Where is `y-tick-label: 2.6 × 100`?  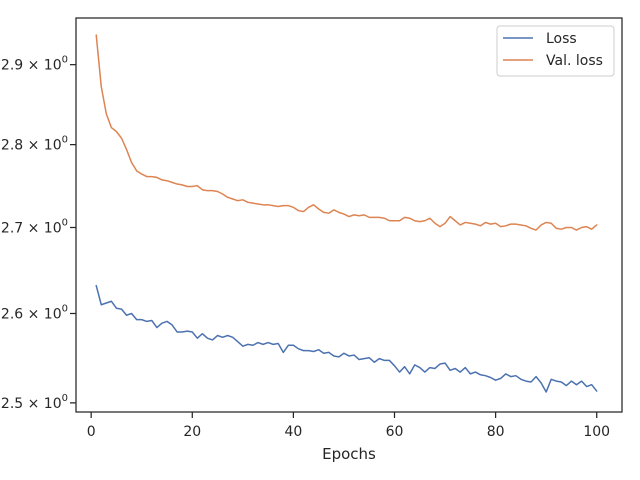 y-tick-label: 2.6 × 100 is located at coordinates (34, 312).